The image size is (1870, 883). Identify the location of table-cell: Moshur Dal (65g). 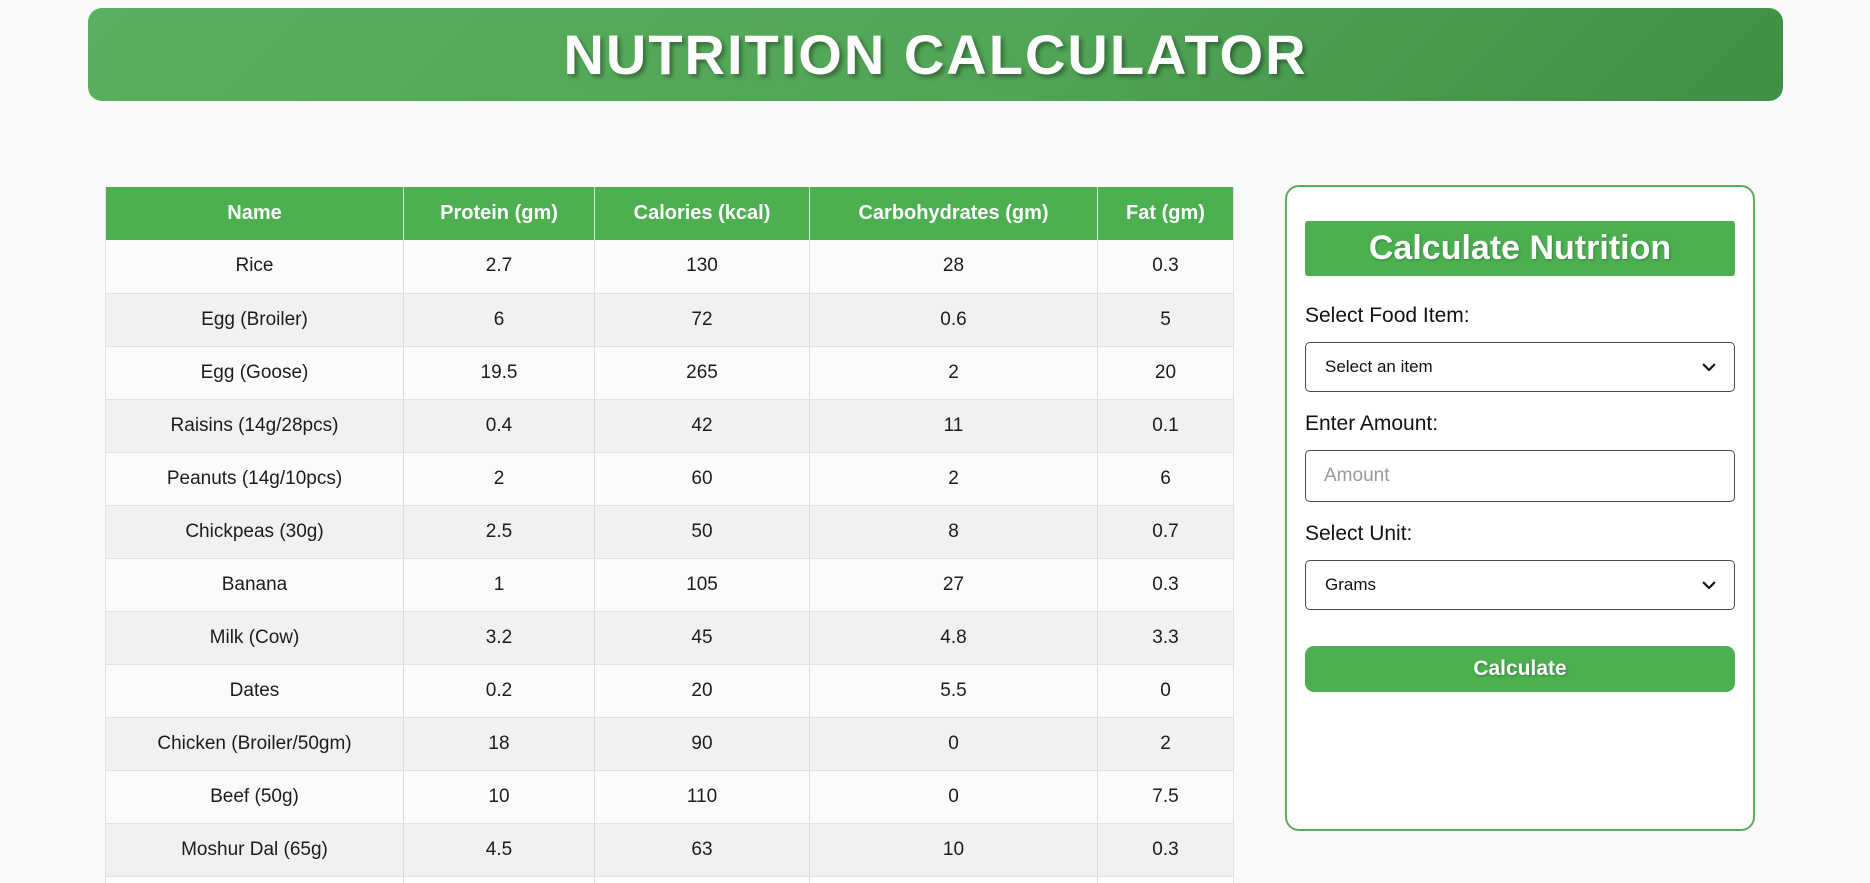
(254, 850).